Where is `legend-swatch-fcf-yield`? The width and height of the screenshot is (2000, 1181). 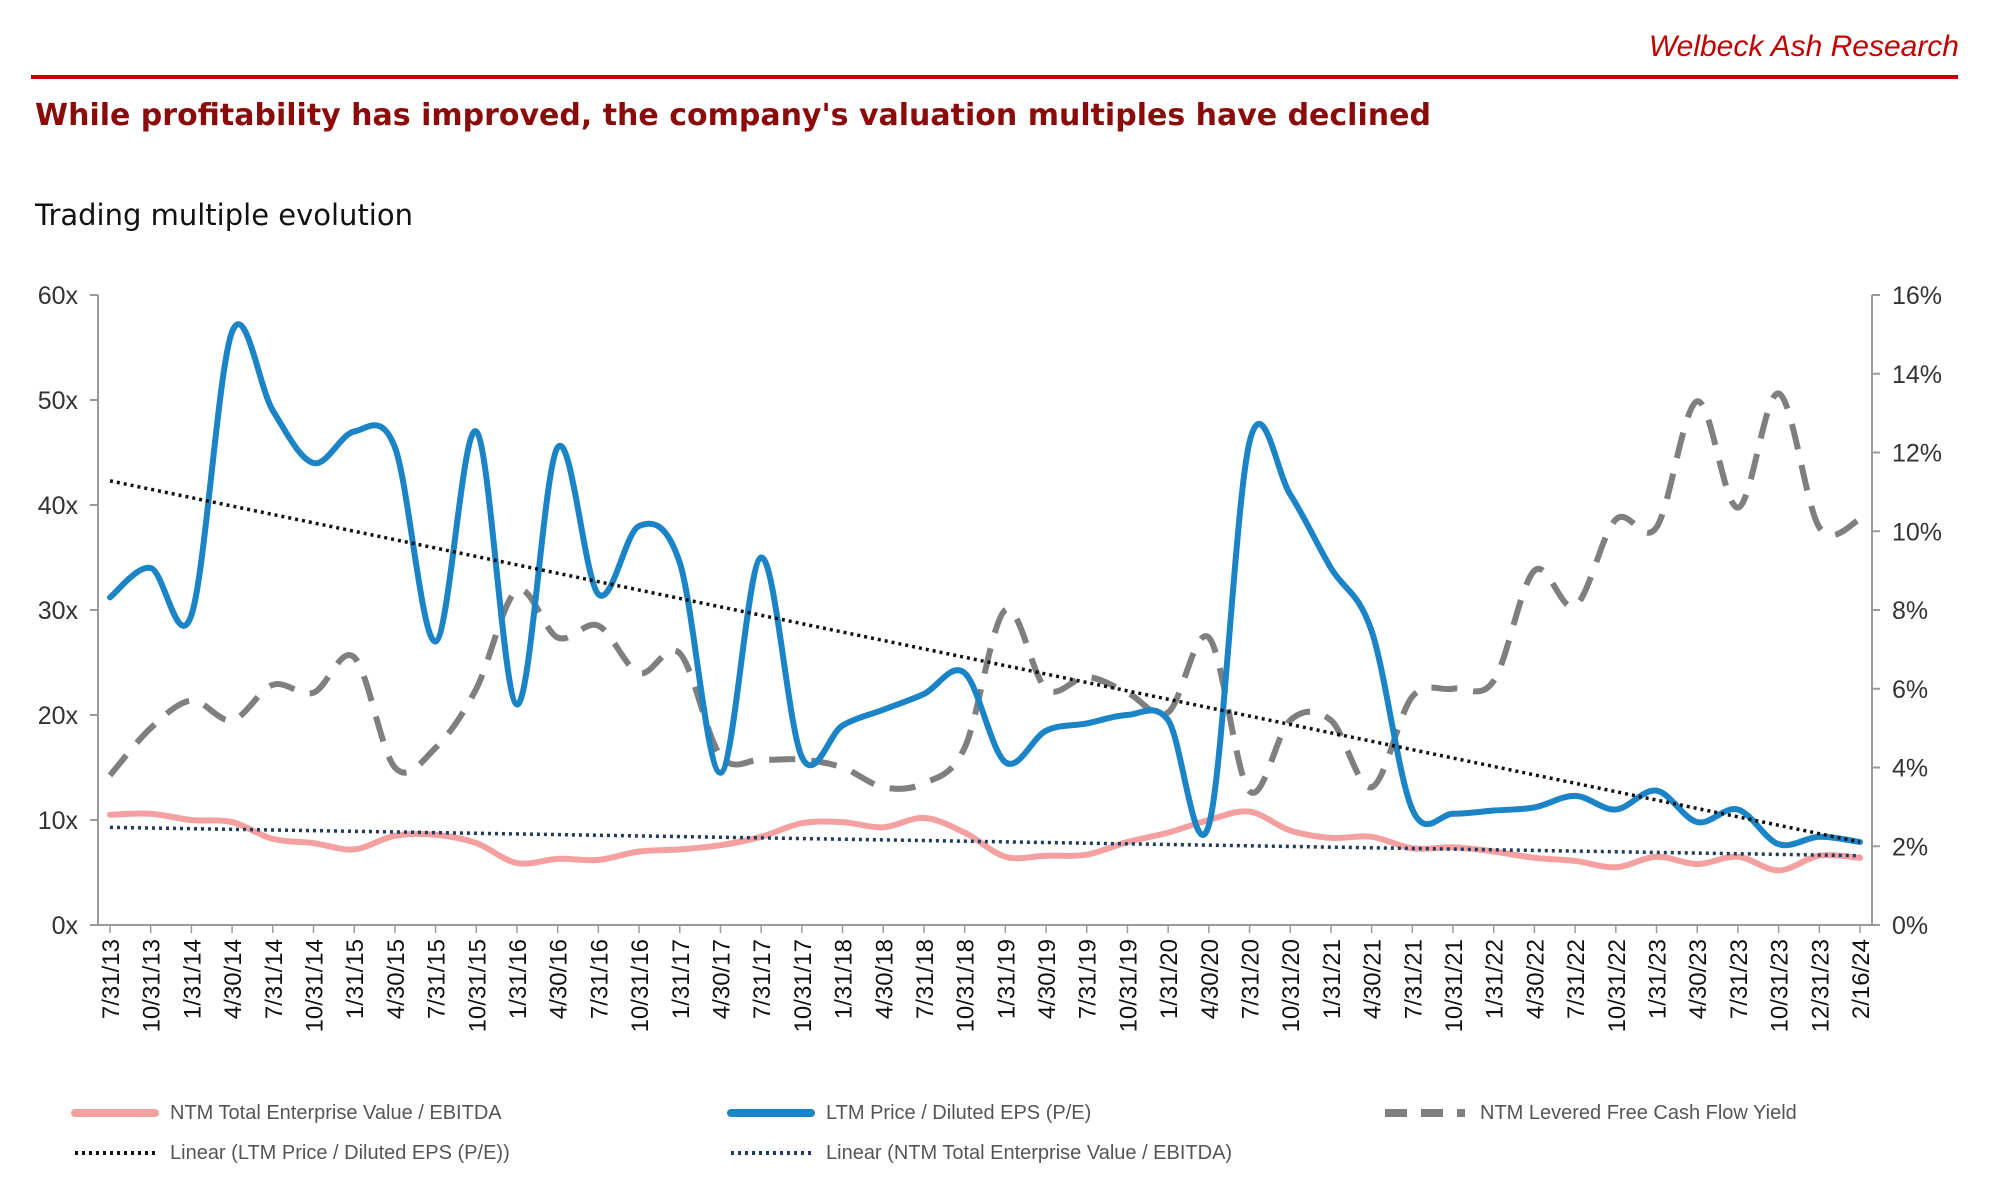 legend-swatch-fcf-yield is located at coordinates (1425, 1113).